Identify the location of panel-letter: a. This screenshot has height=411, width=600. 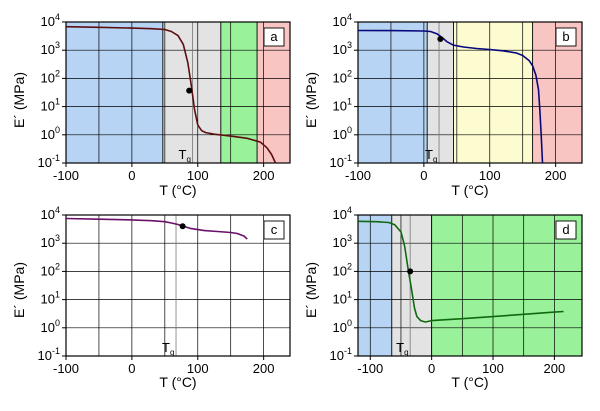
(274, 36).